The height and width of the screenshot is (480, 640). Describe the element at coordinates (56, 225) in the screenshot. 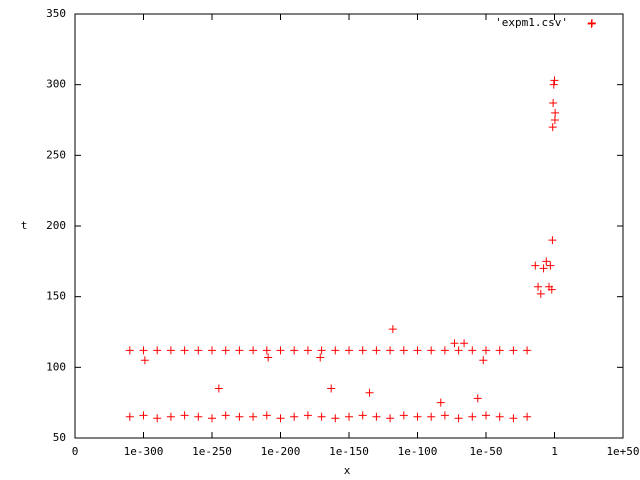

I see `y-tick-label: 200` at that location.